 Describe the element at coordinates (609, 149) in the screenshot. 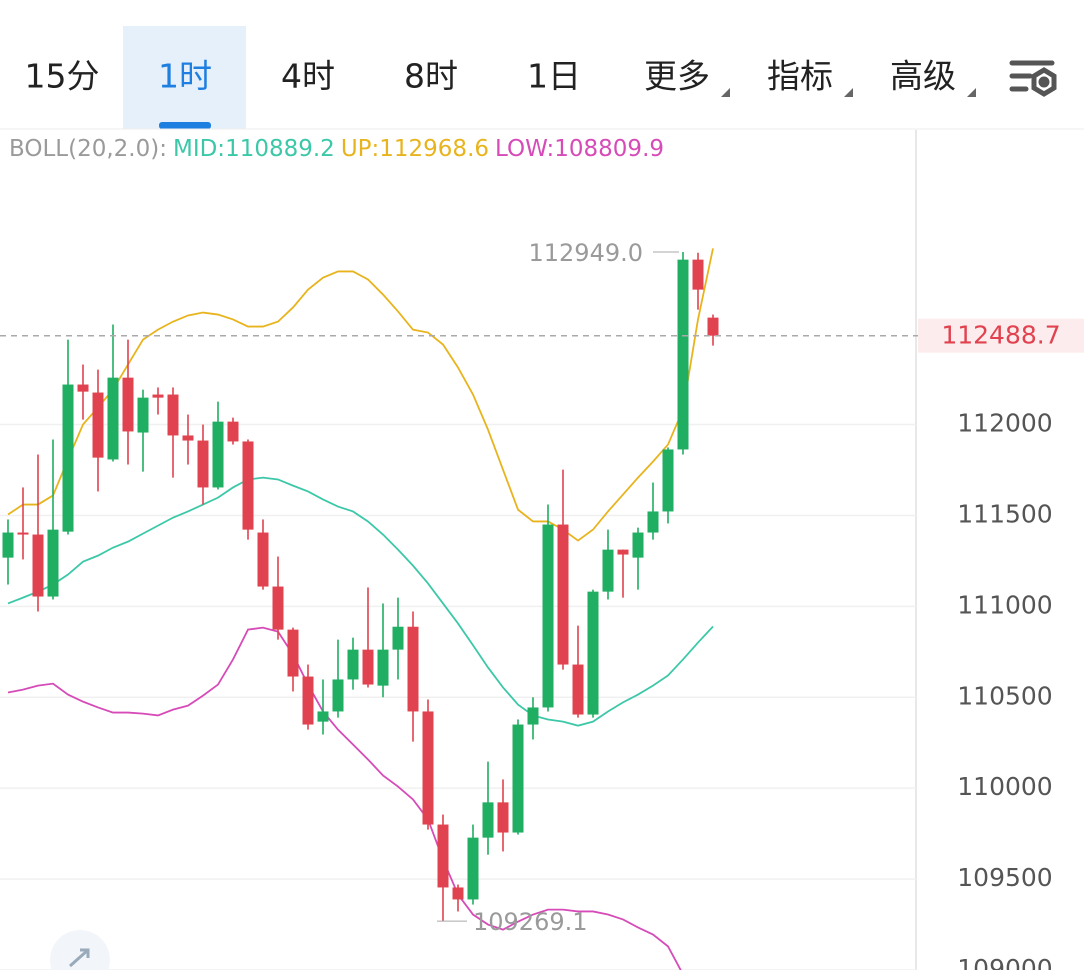

I see `legend-value: 108809.9` at that location.